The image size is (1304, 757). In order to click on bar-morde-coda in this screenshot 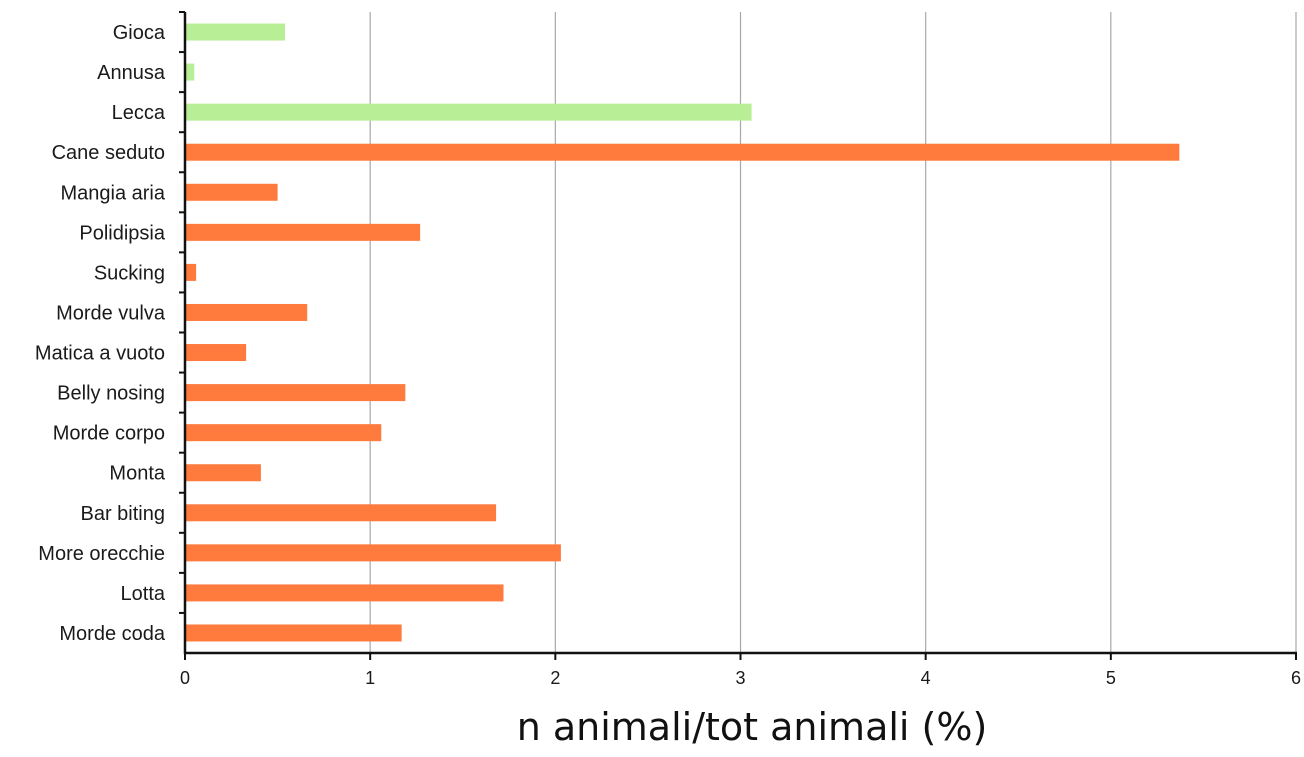, I will do `click(294, 633)`.